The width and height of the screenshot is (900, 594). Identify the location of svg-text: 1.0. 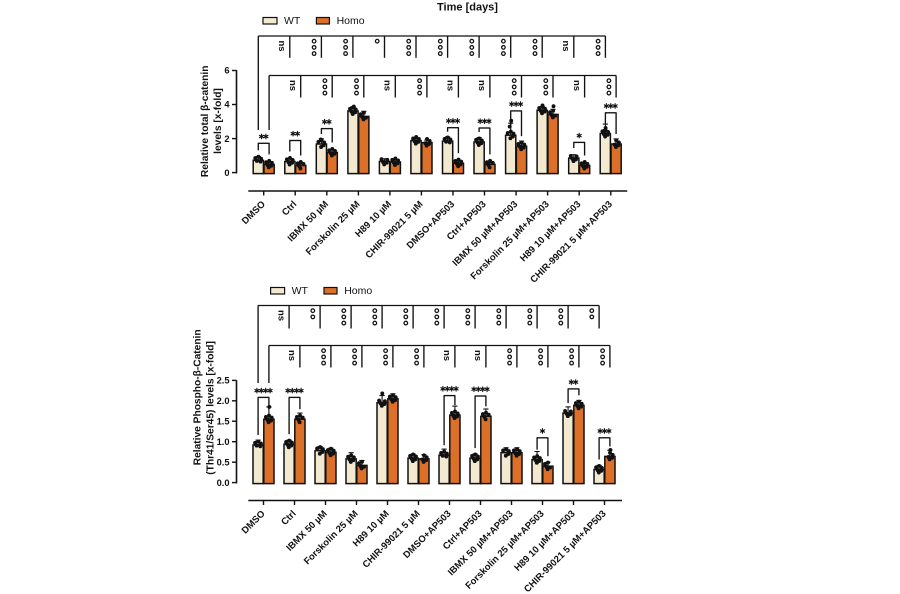
(223, 442).